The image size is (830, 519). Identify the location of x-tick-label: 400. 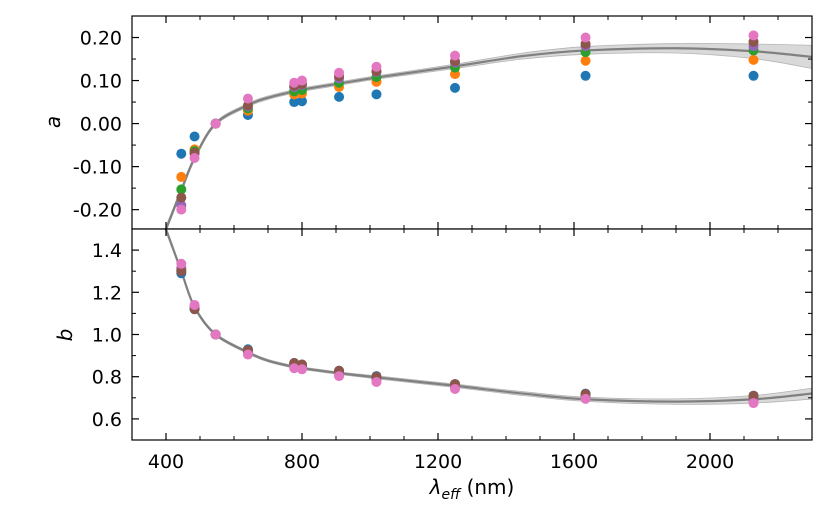
(166, 462).